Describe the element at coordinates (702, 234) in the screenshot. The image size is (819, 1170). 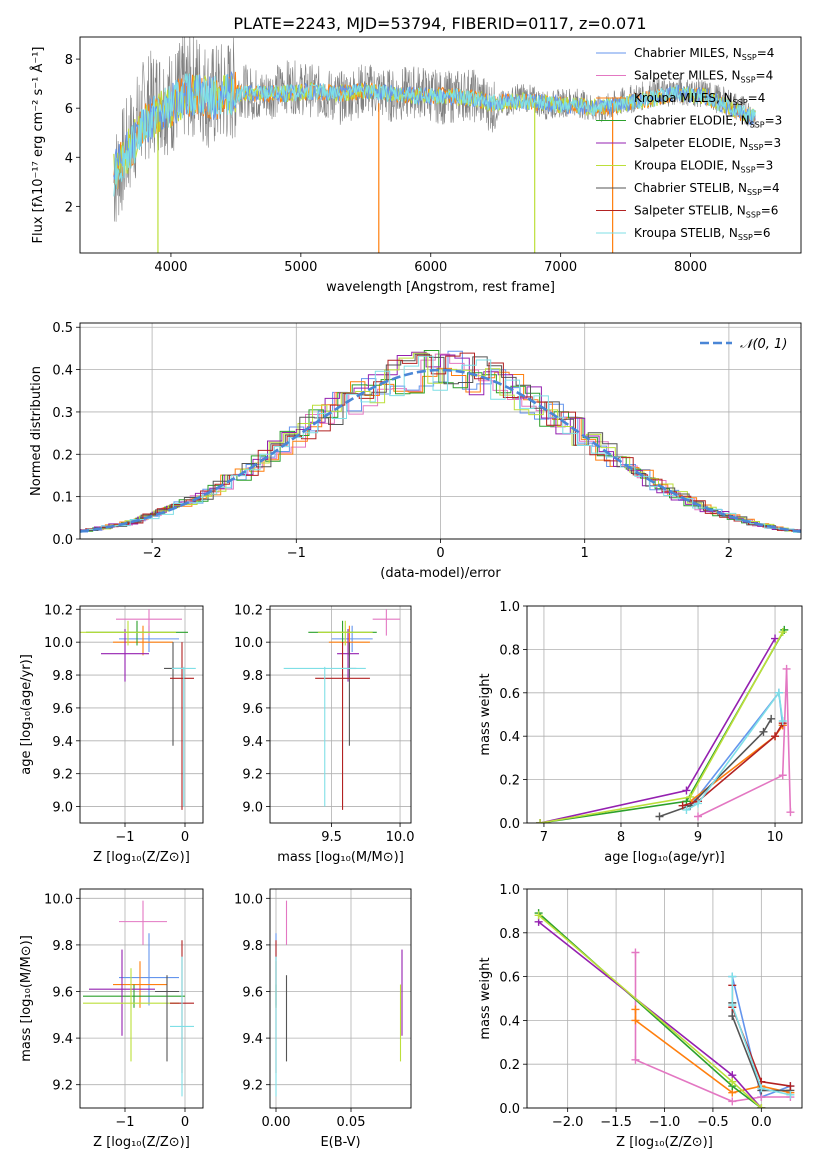
I see `legend-label: Kroupa STELIB, NSSP=6` at that location.